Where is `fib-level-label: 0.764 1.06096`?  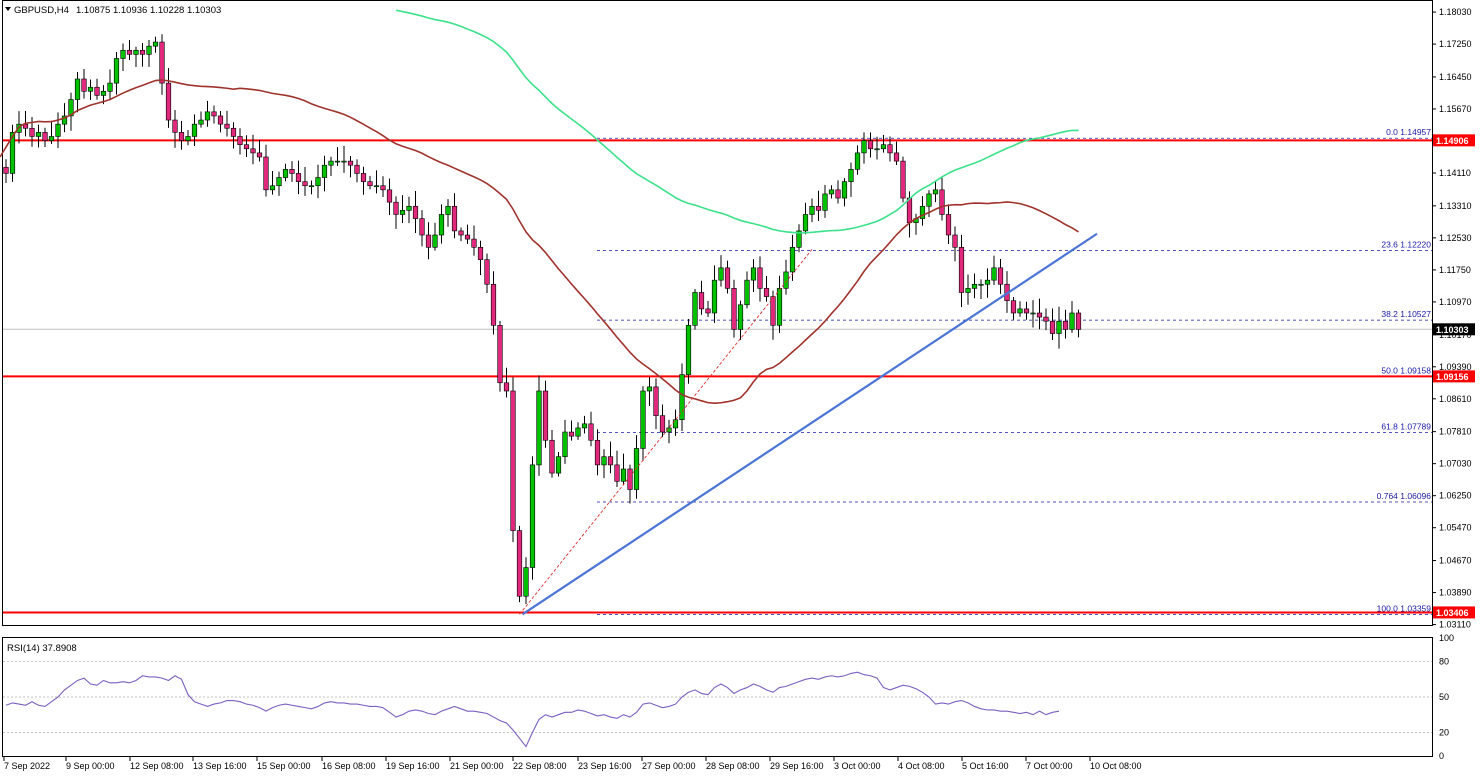
fib-level-label: 0.764 1.06096 is located at coordinates (1404, 496).